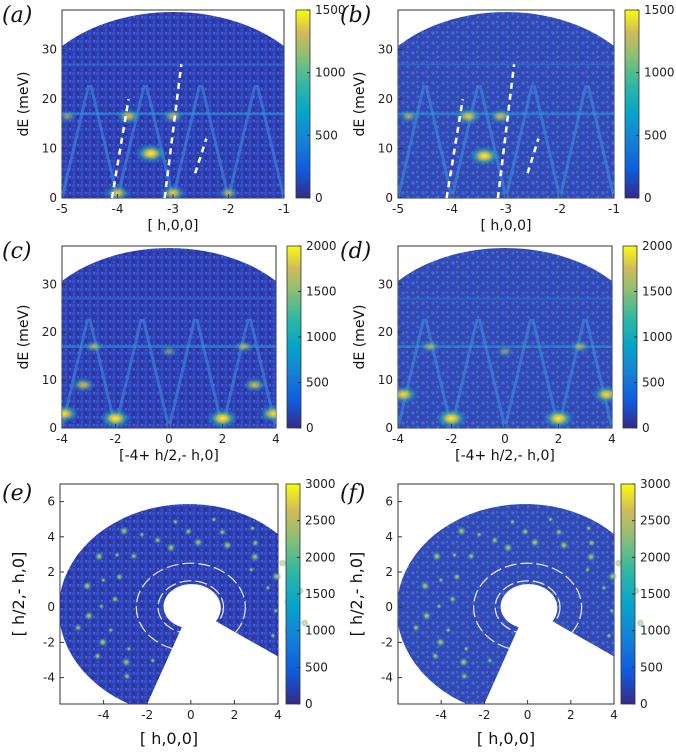  Describe the element at coordinates (632, 104) in the screenshot. I see `colorbar` at that location.